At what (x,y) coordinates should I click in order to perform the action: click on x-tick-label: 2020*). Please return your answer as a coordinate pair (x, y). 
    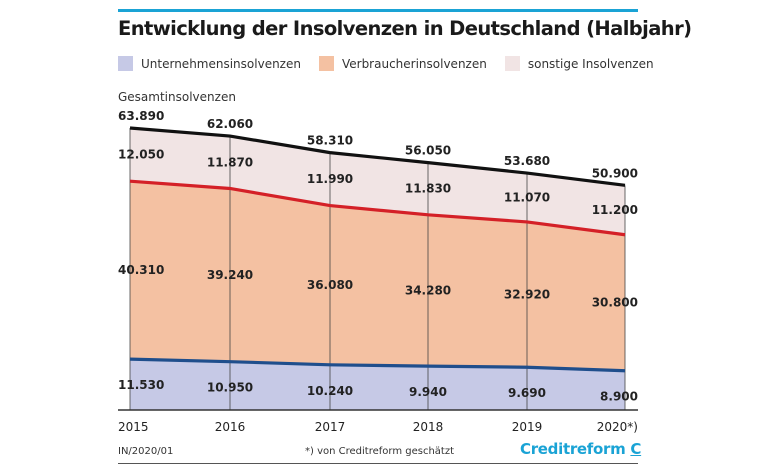
    Looking at the image, I should click on (617, 427).